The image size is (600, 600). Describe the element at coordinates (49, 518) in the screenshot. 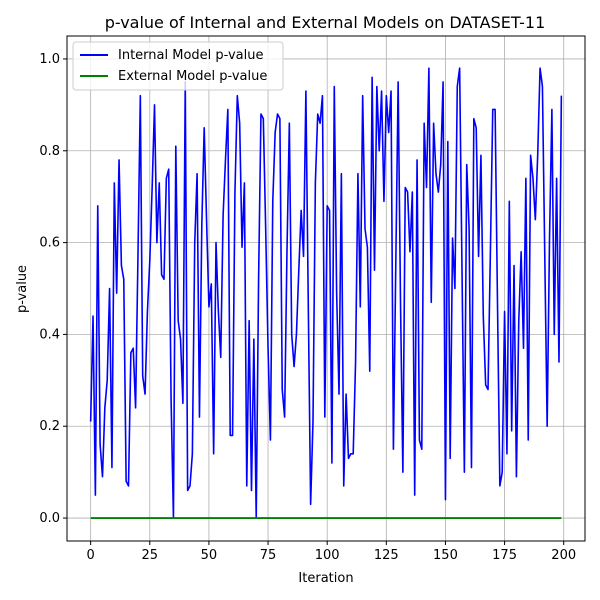

I see `y-tick-label: 0.0` at that location.